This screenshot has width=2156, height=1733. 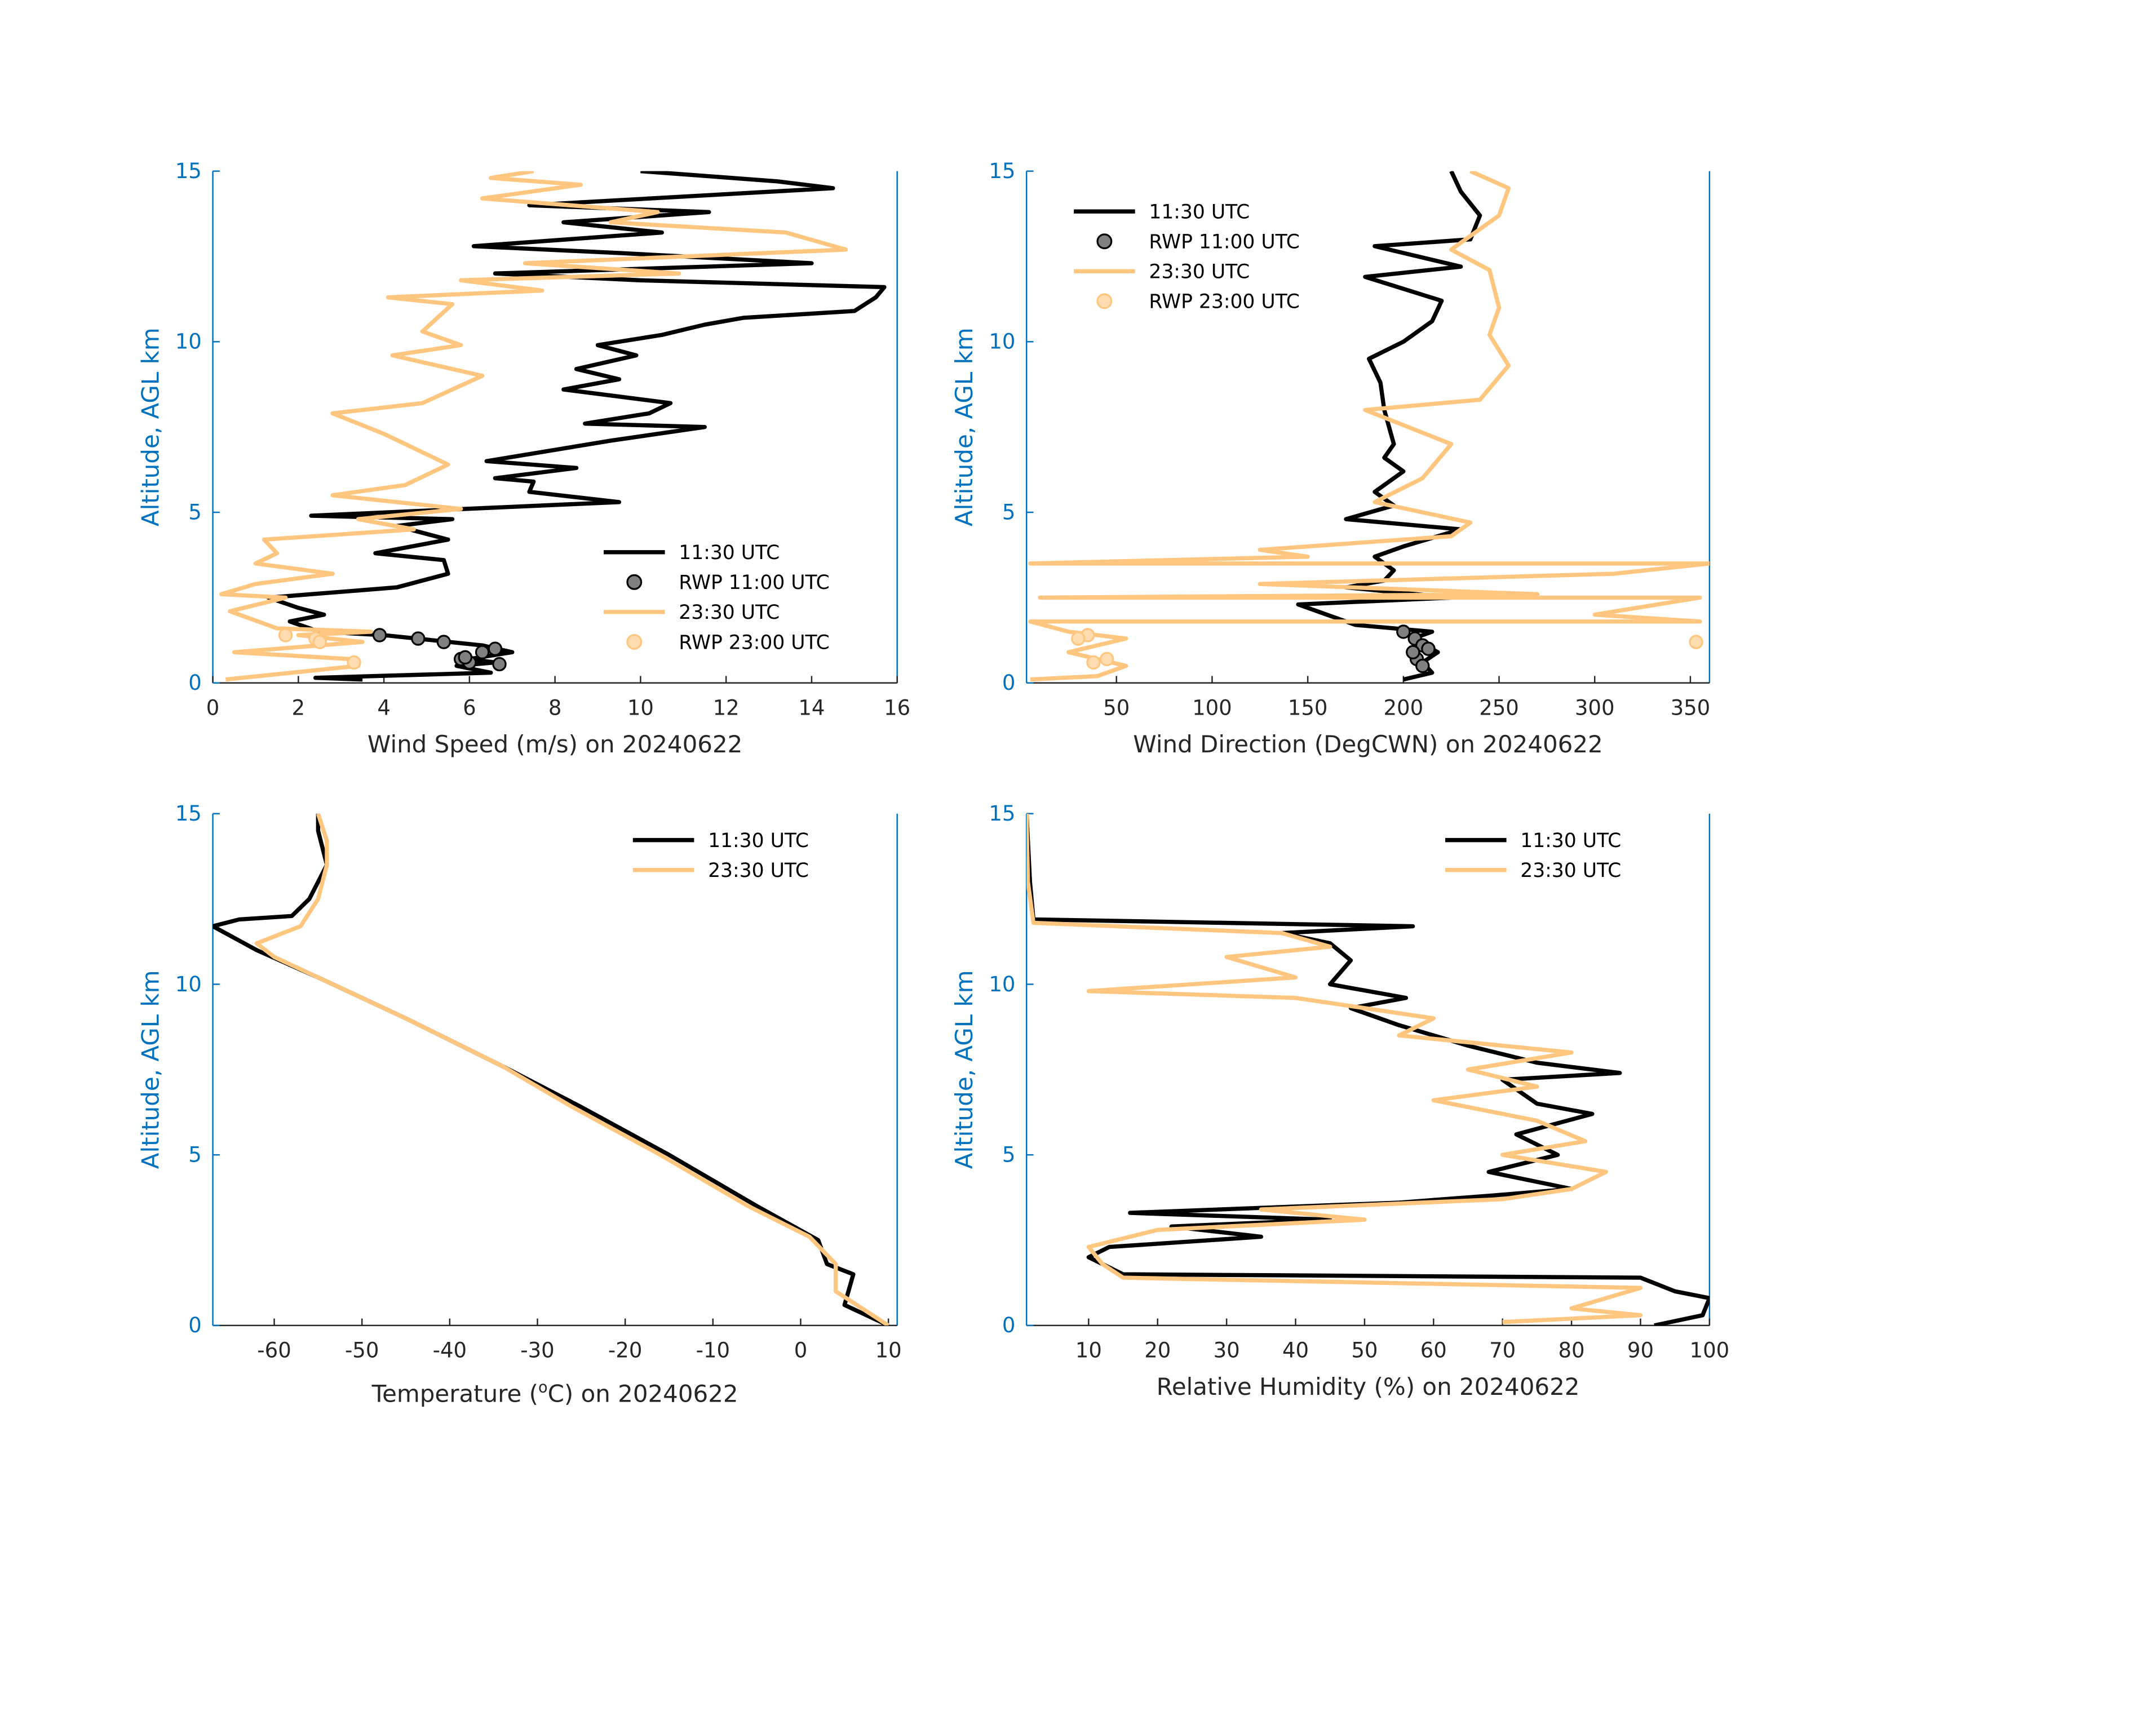 I want to click on x-tick-label: 14, so click(x=811, y=708).